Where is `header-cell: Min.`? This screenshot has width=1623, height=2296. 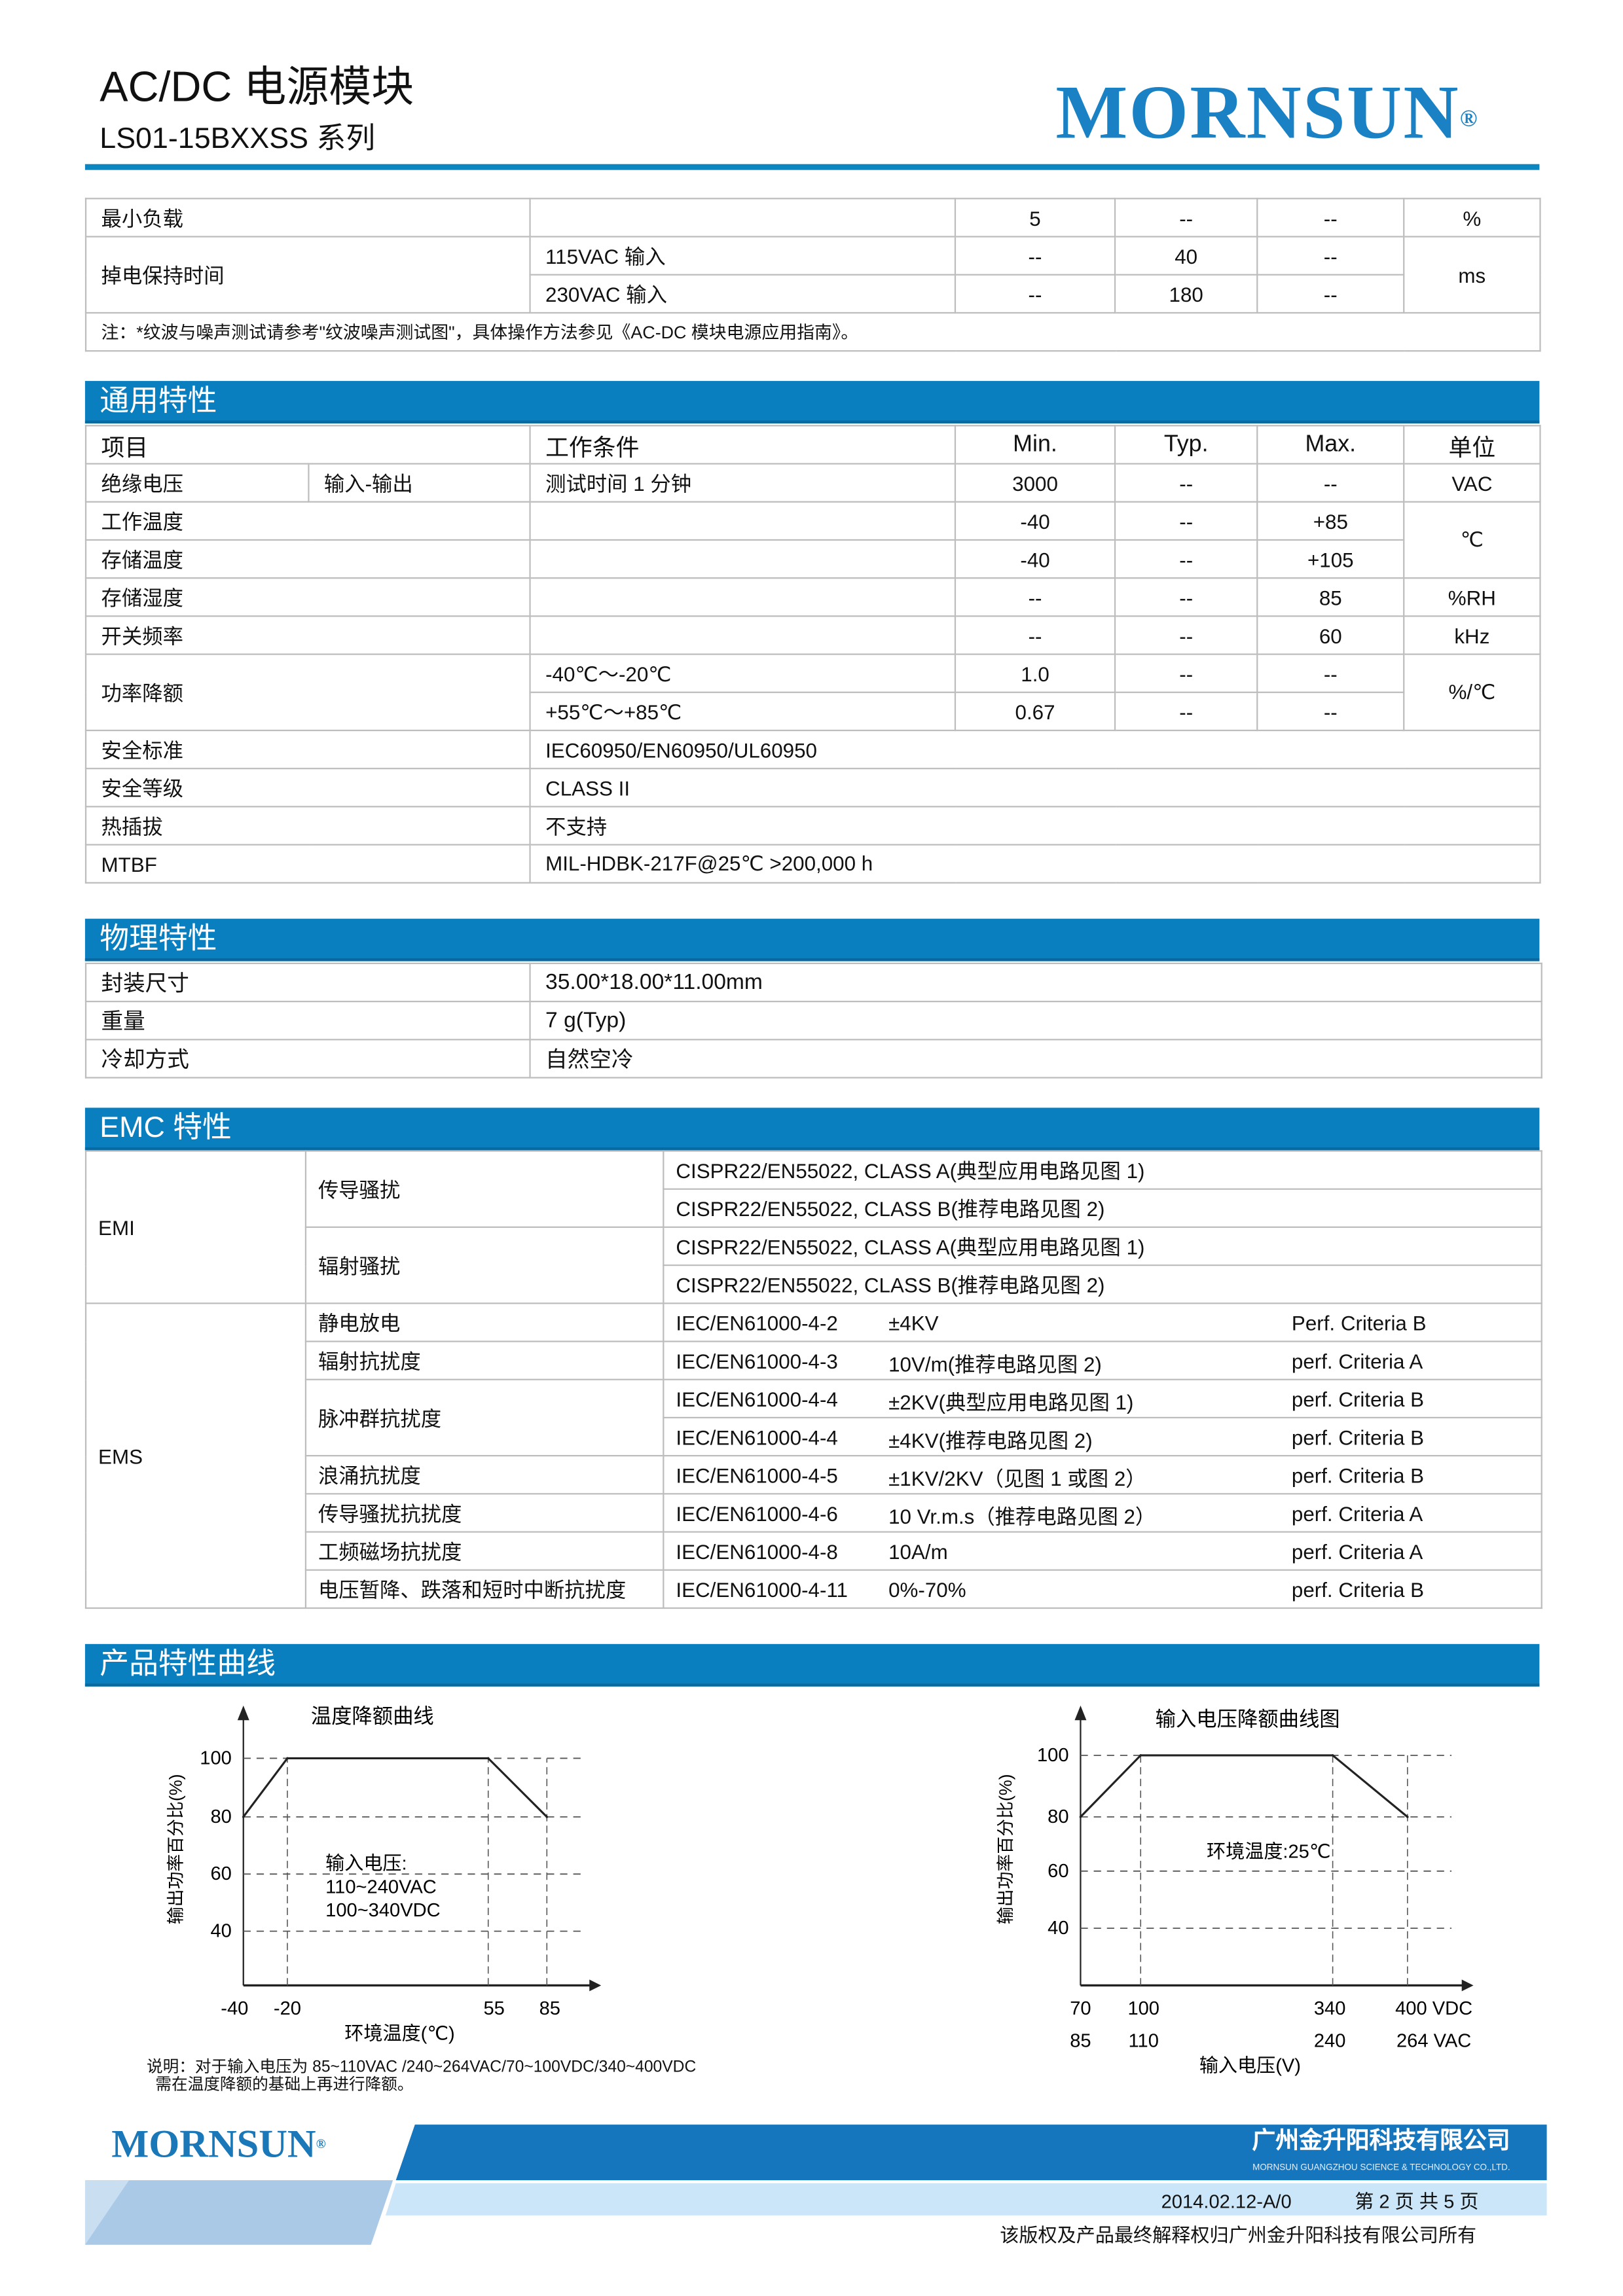
header-cell: Min. is located at coordinates (1035, 445).